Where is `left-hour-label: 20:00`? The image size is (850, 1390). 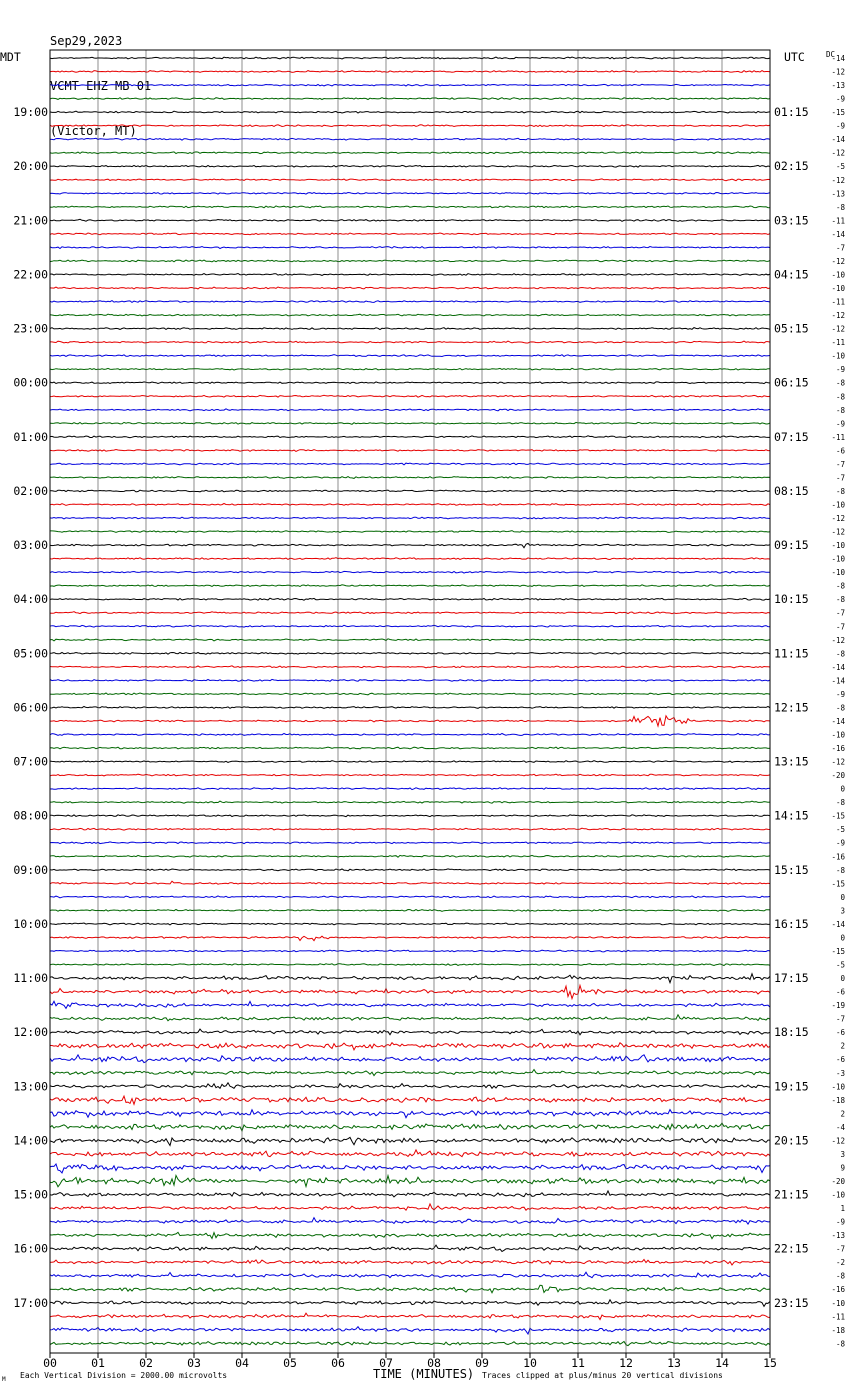
left-hour-label: 20:00 is located at coordinates (30, 166).